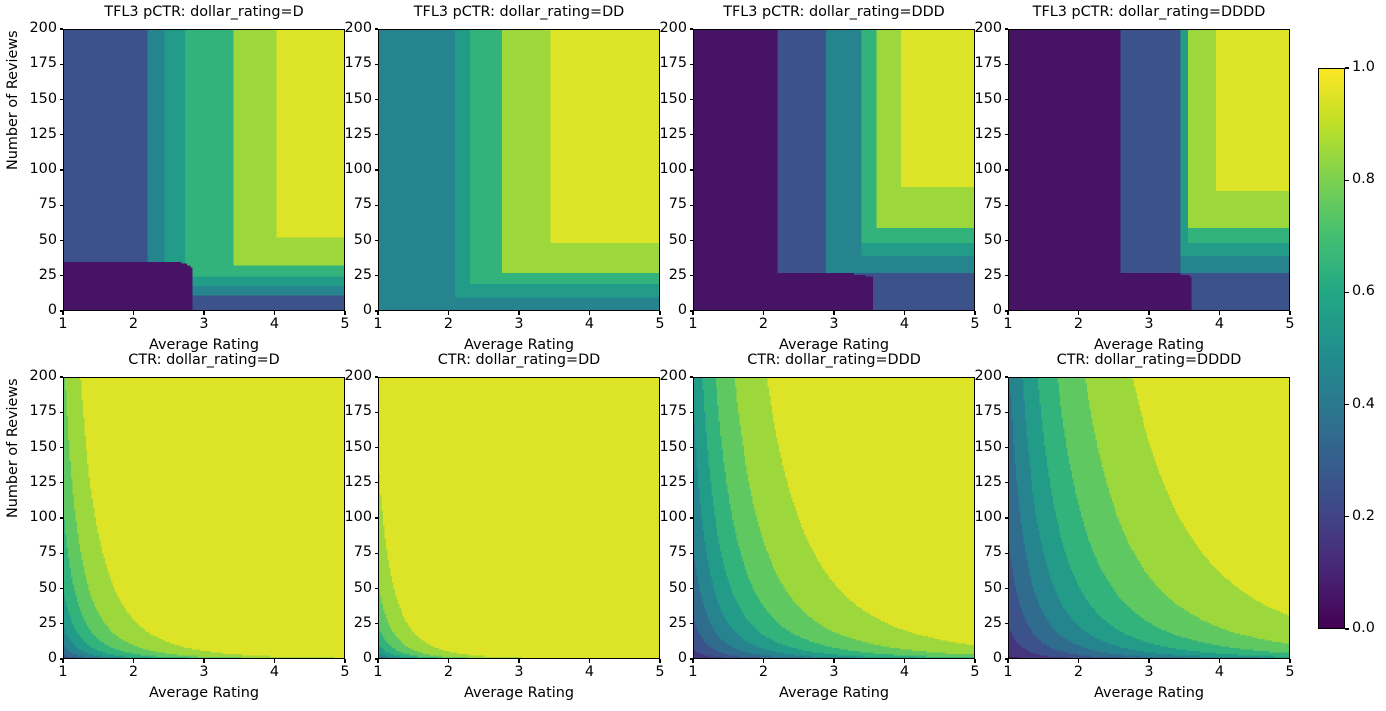 The image size is (1386, 711). What do you see at coordinates (834, 360) in the screenshot?
I see `subplot-title-ctr-ddd: CTR: dollar_rating=DDD` at bounding box center [834, 360].